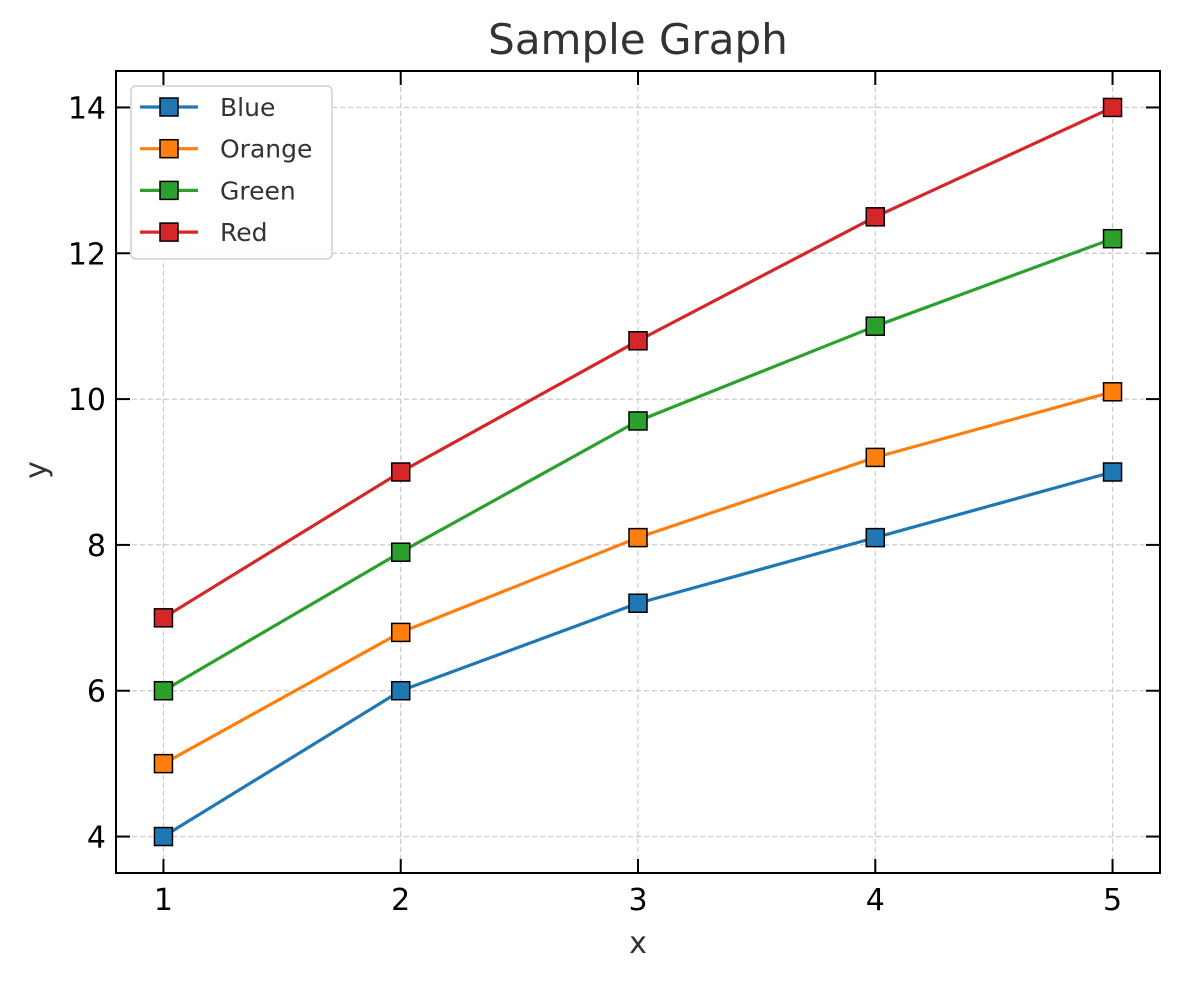 This screenshot has width=1180, height=984. Describe the element at coordinates (96, 692) in the screenshot. I see `y-tick-label: 6` at that location.